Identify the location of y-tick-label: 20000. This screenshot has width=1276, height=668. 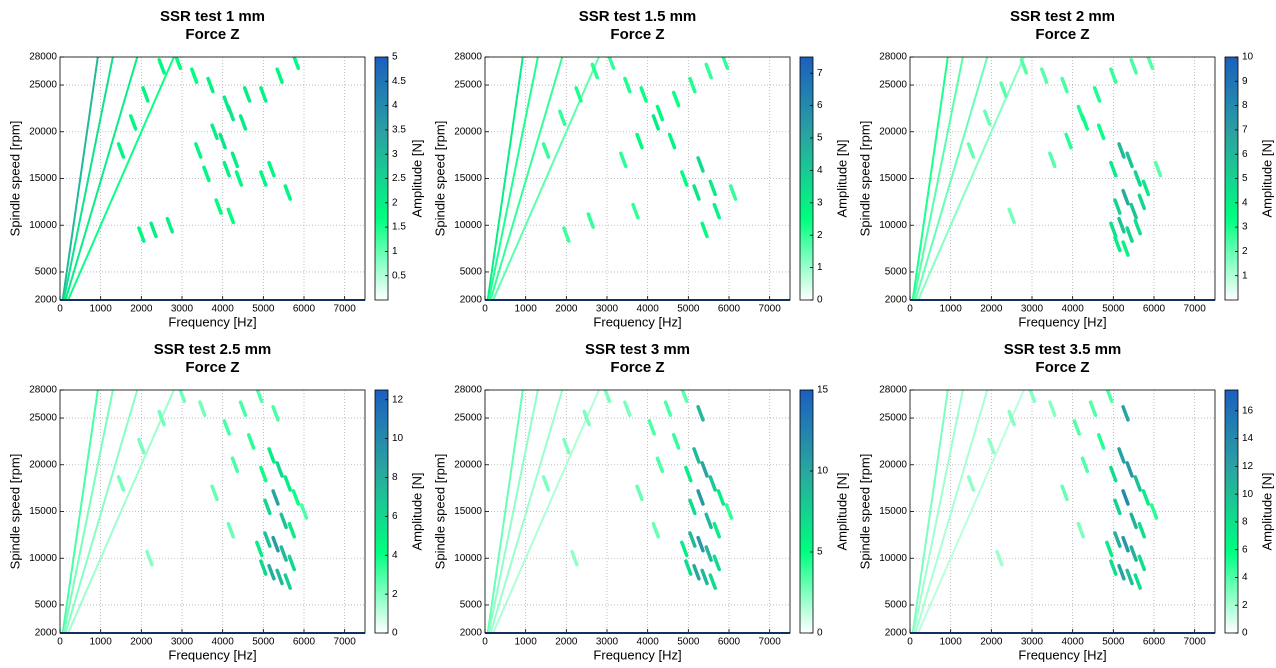
(468, 131).